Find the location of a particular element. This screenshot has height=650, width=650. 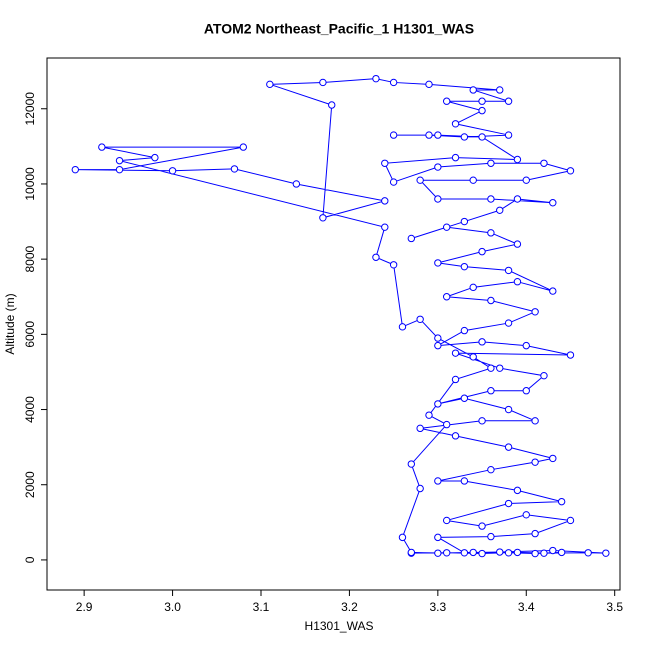

x-axis-label: H1301_WAS is located at coordinates (339, 626).